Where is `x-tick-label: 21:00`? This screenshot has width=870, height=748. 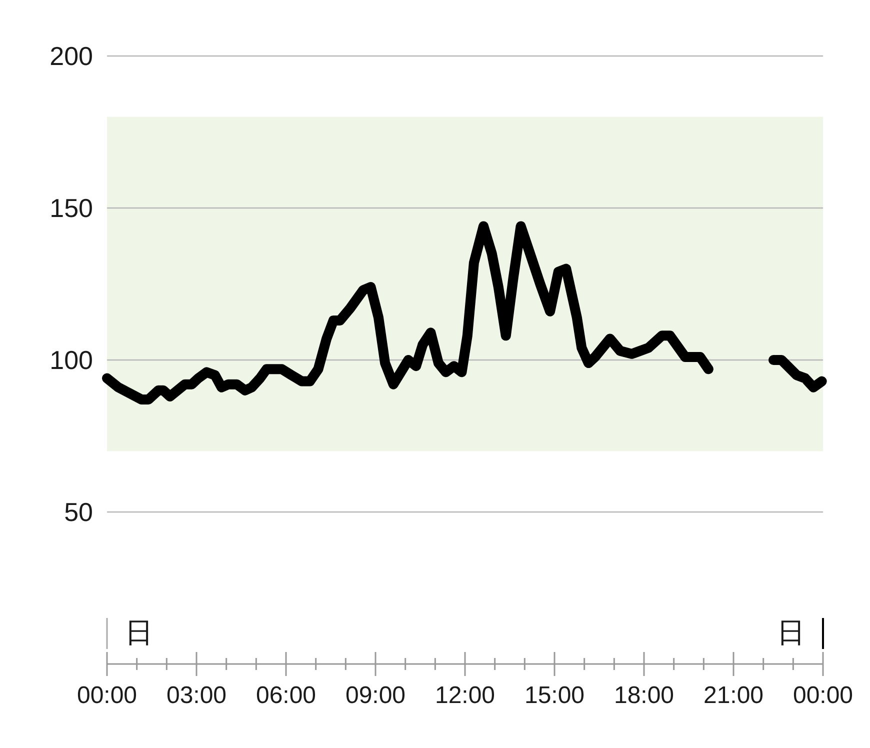
x-tick-label: 21:00 is located at coordinates (733, 695).